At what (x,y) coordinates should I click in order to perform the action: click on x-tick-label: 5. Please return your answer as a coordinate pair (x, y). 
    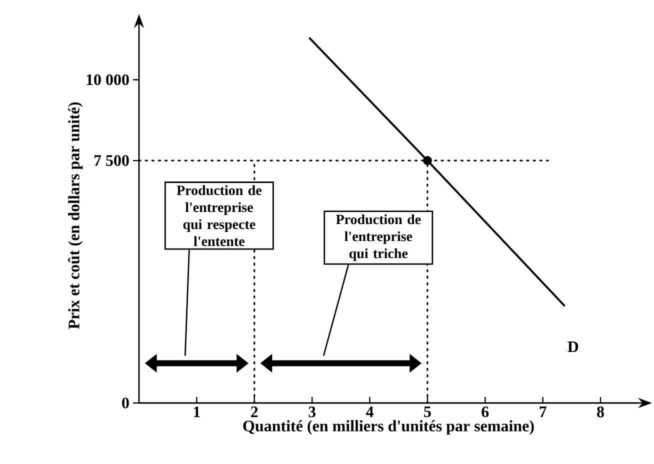
    Looking at the image, I should click on (427, 412).